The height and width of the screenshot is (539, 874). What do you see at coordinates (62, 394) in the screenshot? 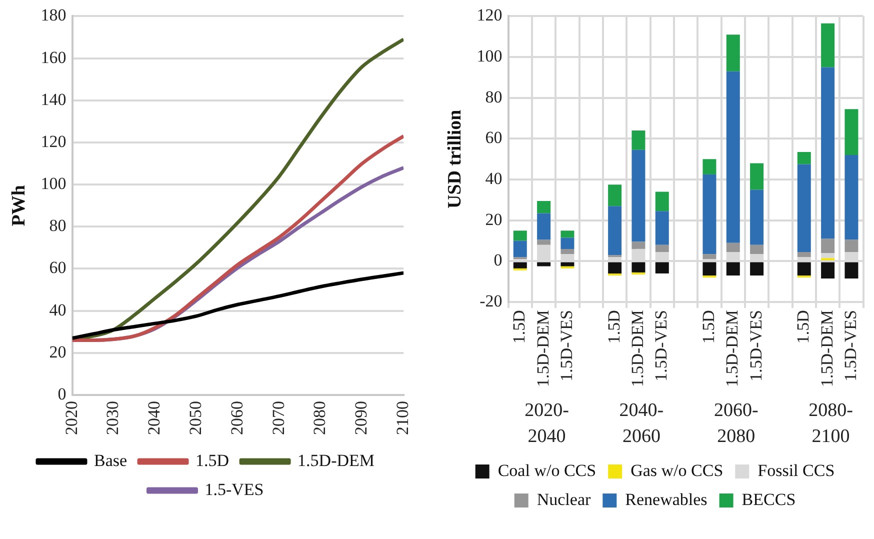
I see `y-tick-label: 0` at bounding box center [62, 394].